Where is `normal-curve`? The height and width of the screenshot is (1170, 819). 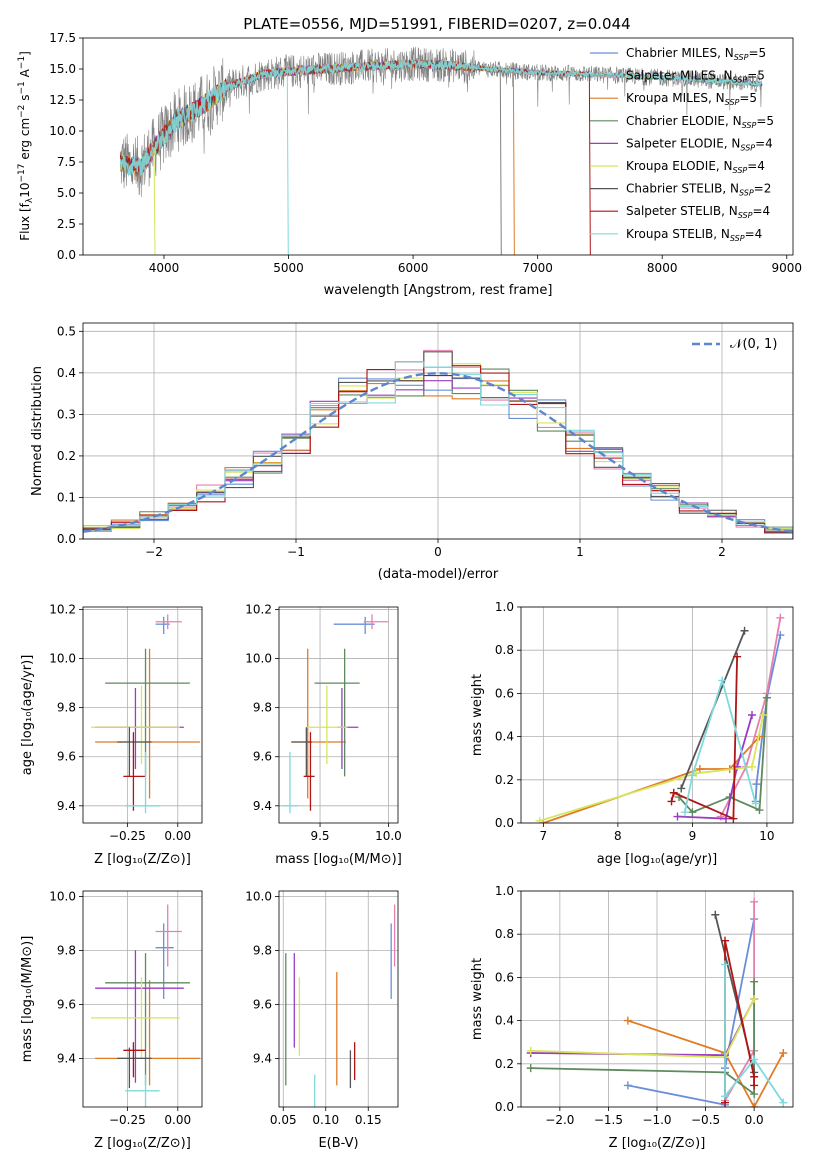 normal-curve is located at coordinates (438, 452).